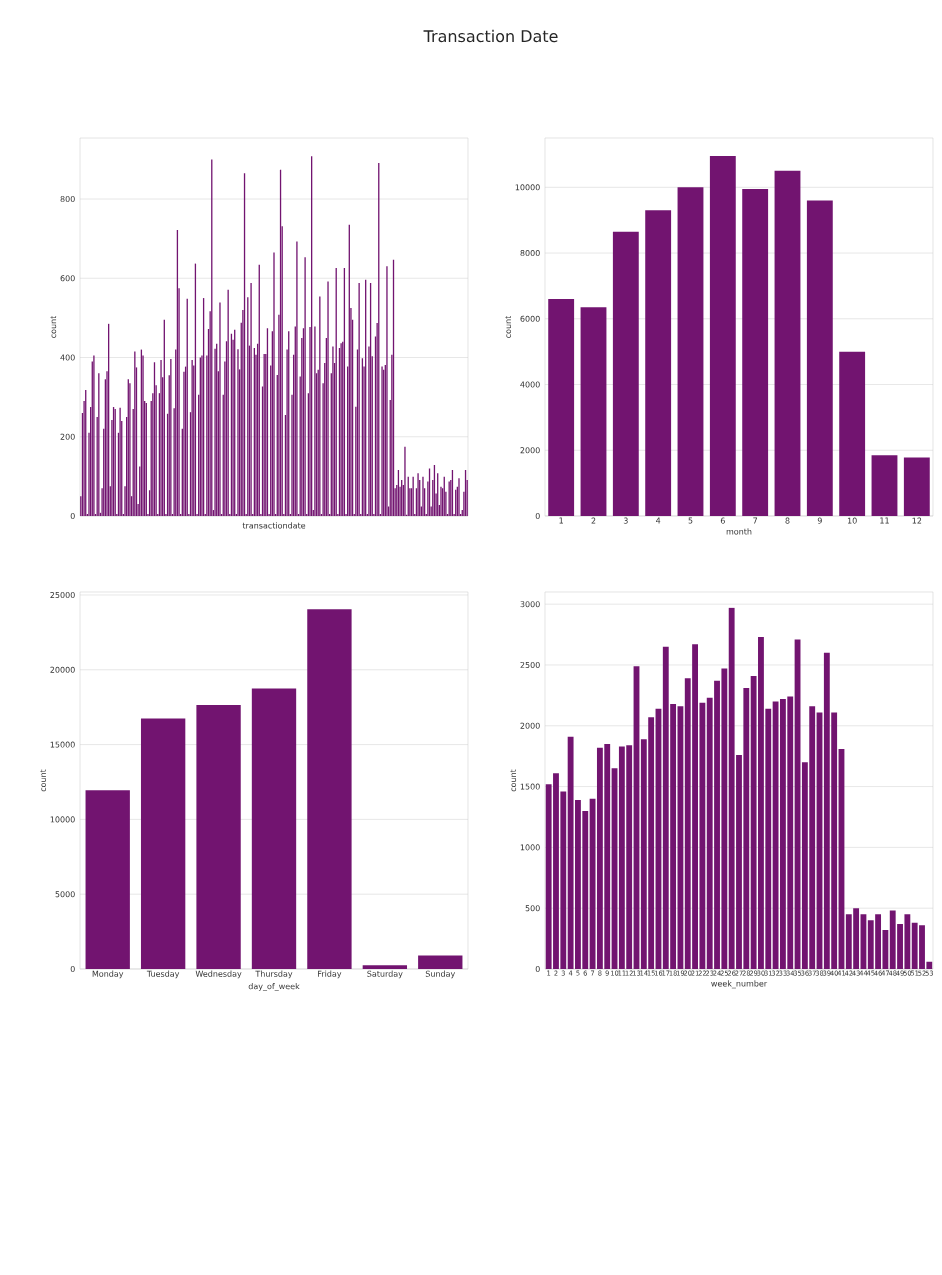 This screenshot has height=1275, width=942. Describe the element at coordinates (67, 436) in the screenshot. I see `y-tick-label: 200` at that location.